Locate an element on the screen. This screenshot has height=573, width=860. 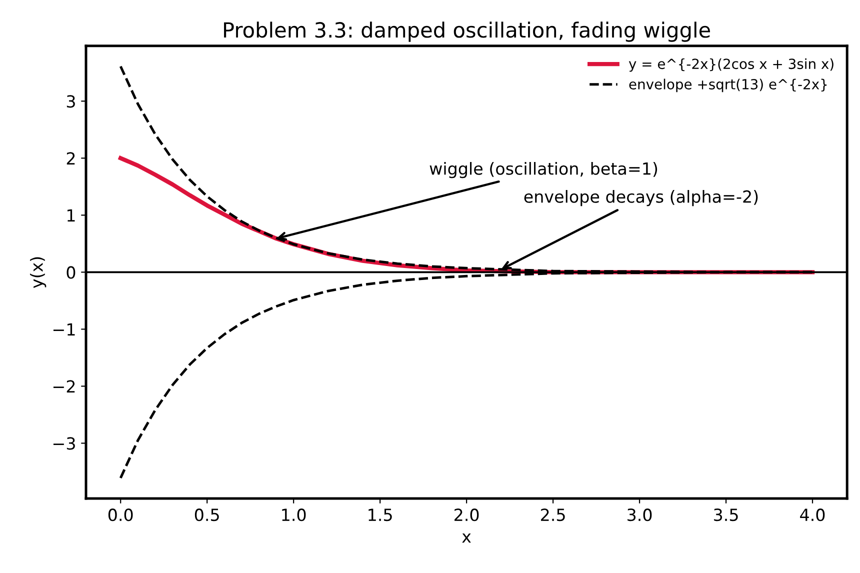
legend-label: y = e^{-2x}(2cos x + 3sin x) is located at coordinates (731, 65).